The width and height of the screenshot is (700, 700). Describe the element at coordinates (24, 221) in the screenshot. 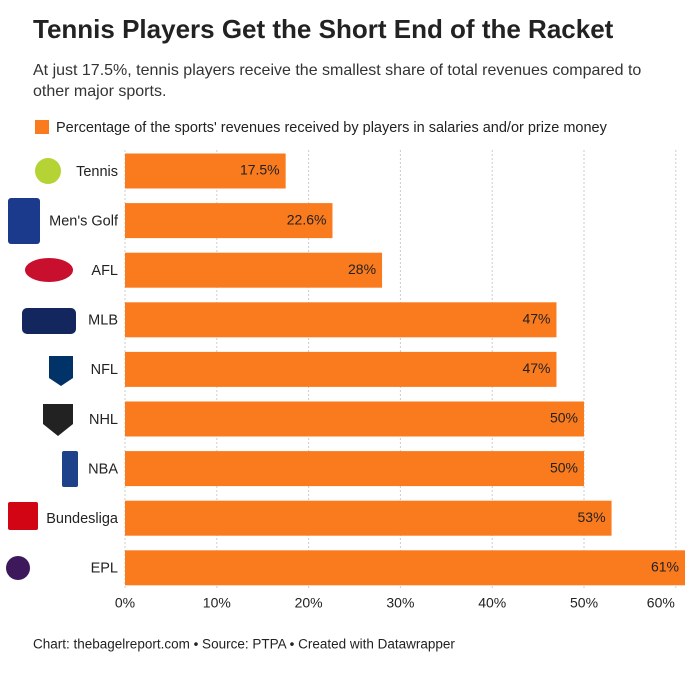

I see `golf-icon` at that location.